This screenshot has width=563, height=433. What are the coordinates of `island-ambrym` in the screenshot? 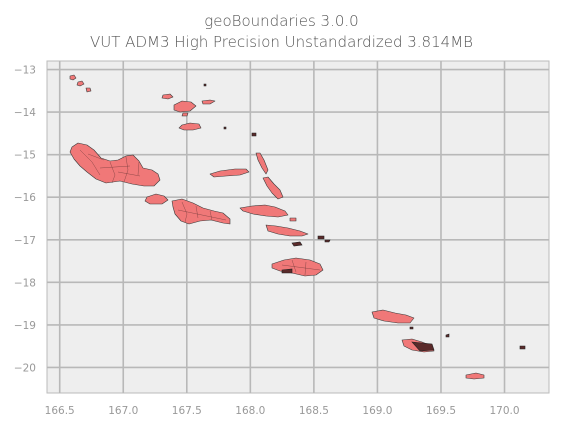 It's located at (264, 211).